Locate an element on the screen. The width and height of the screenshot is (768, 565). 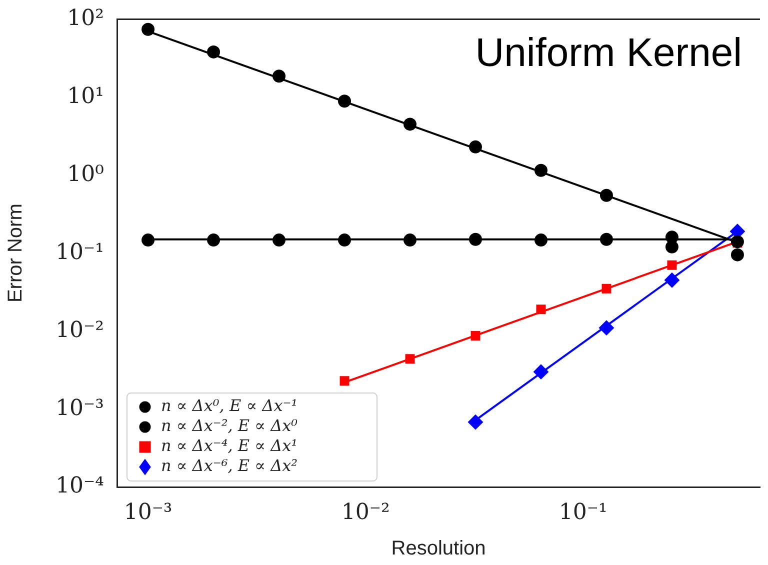
x-tick-label: 10⁻² is located at coordinates (365, 512).